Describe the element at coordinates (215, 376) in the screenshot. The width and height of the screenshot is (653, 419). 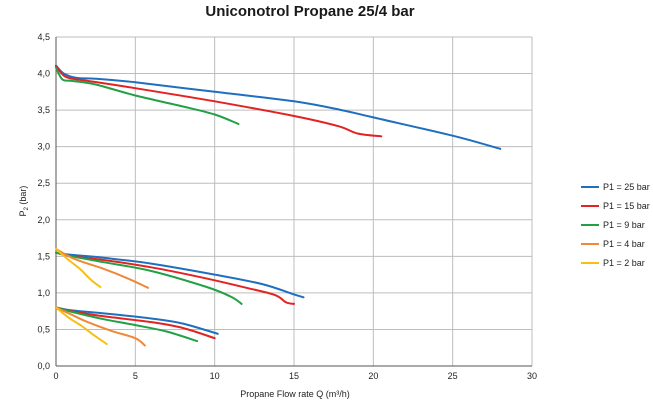
I see `x-tick-label: 10` at that location.